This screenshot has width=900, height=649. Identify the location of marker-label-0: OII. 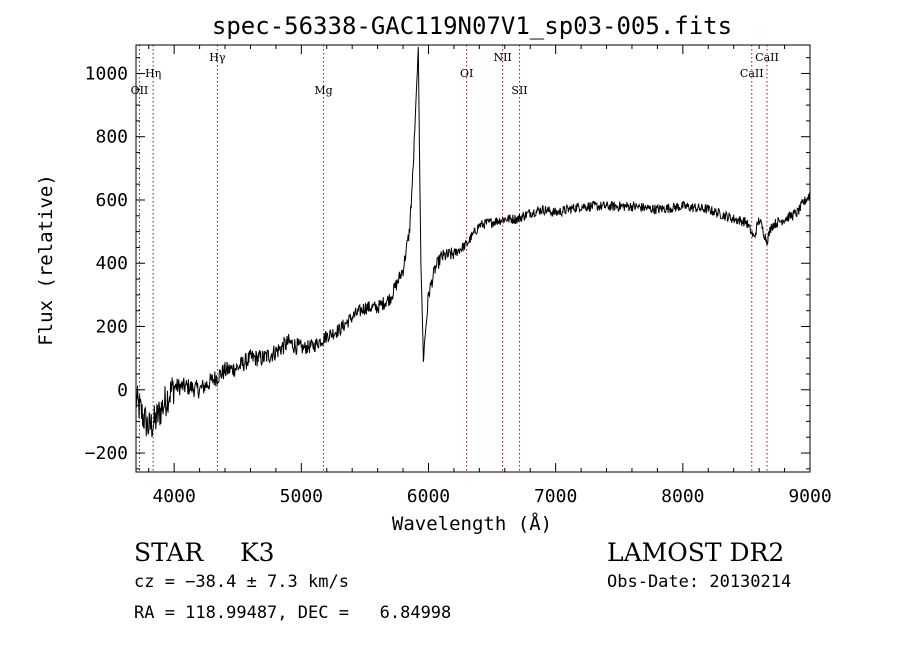
(140, 90).